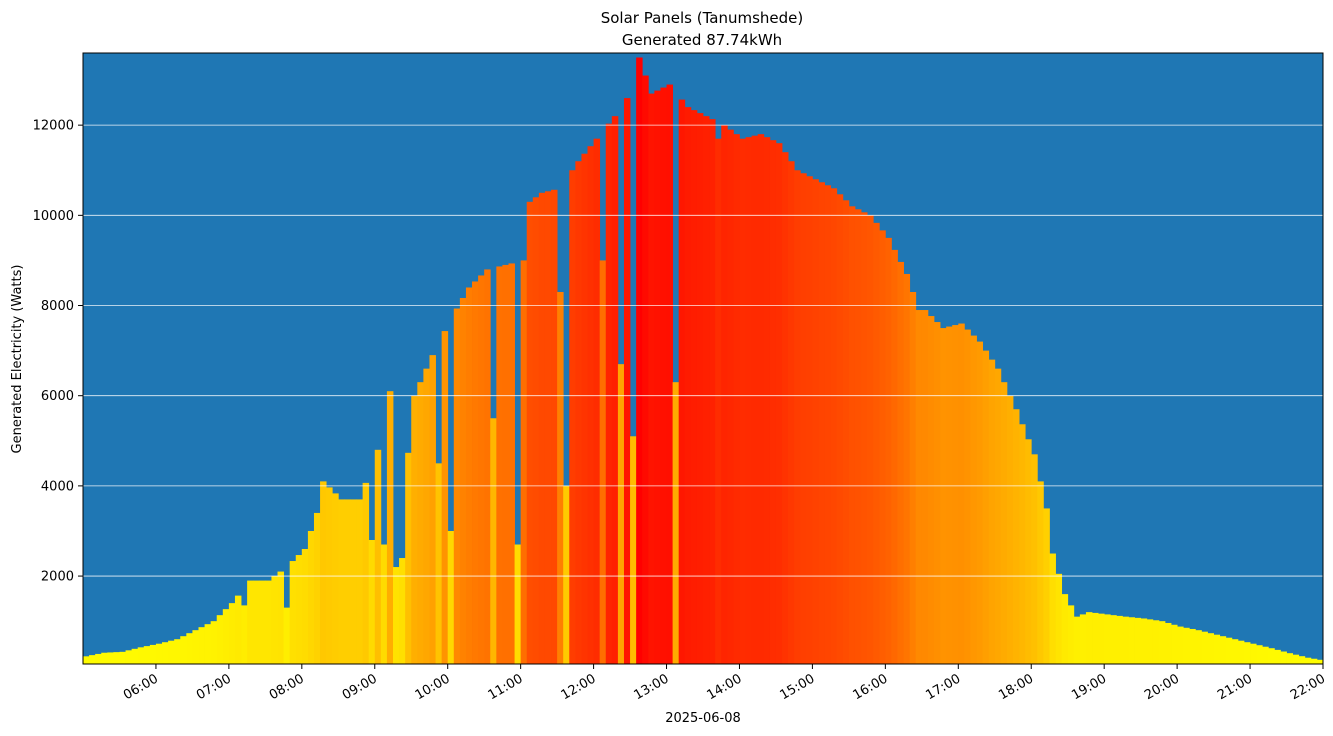 Image resolution: width=1333 pixels, height=736 pixels. I want to click on x-tick-label: 08:00, so click(287, 687).